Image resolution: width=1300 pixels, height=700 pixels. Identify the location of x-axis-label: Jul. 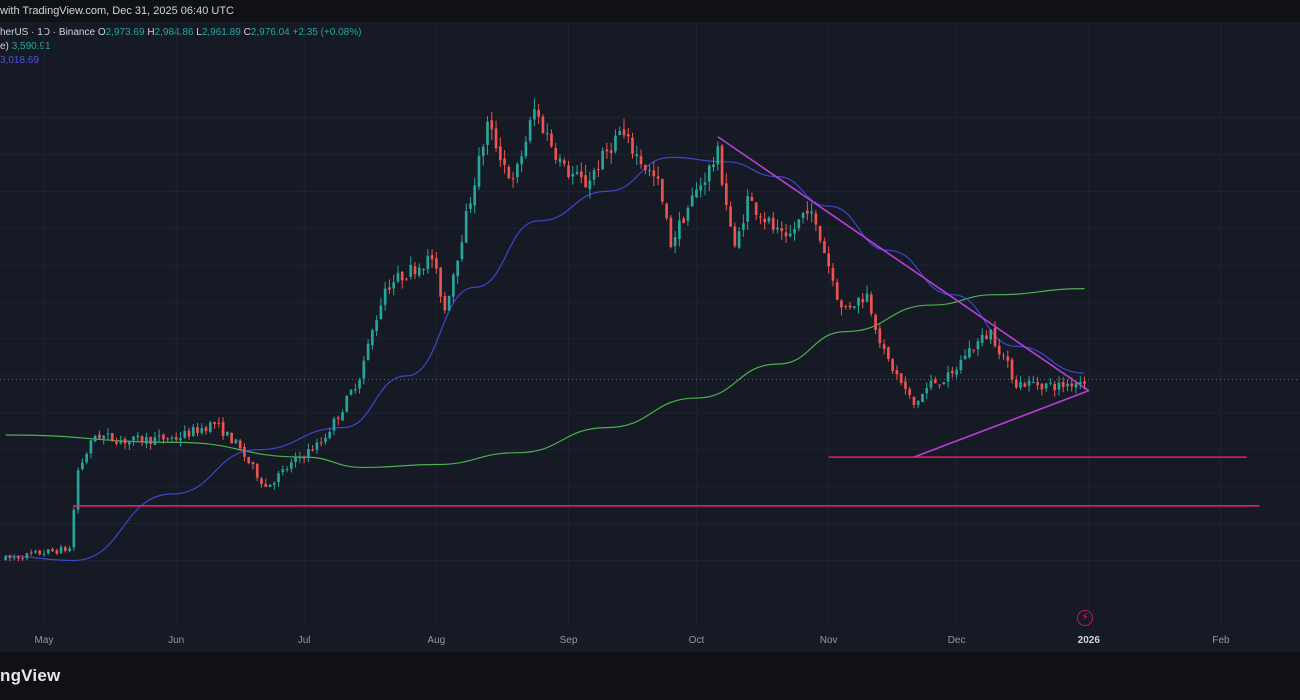
(304, 640).